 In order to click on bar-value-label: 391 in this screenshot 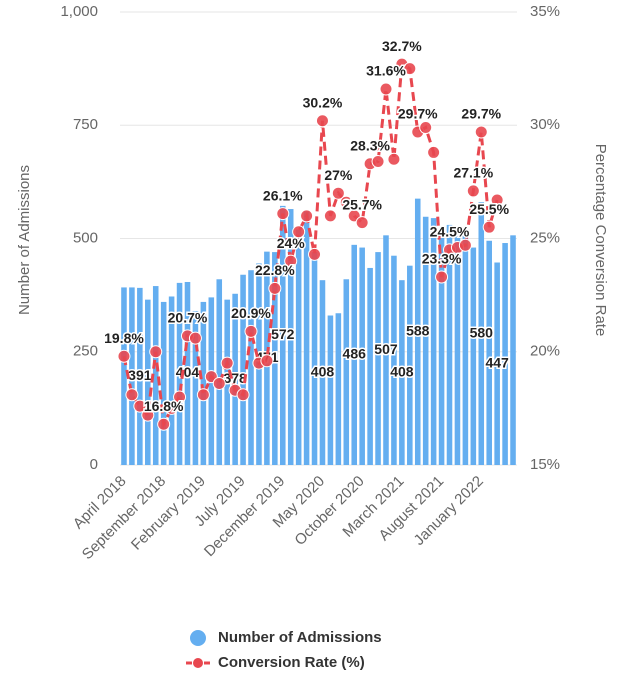, I will do `click(140, 375)`.